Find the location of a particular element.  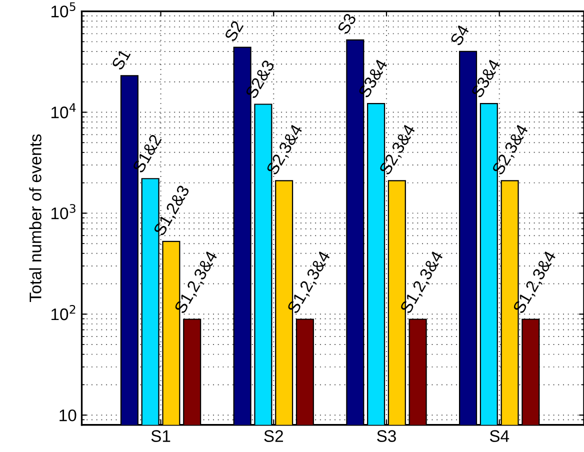

y-tick-label: 10 is located at coordinates (68, 416).